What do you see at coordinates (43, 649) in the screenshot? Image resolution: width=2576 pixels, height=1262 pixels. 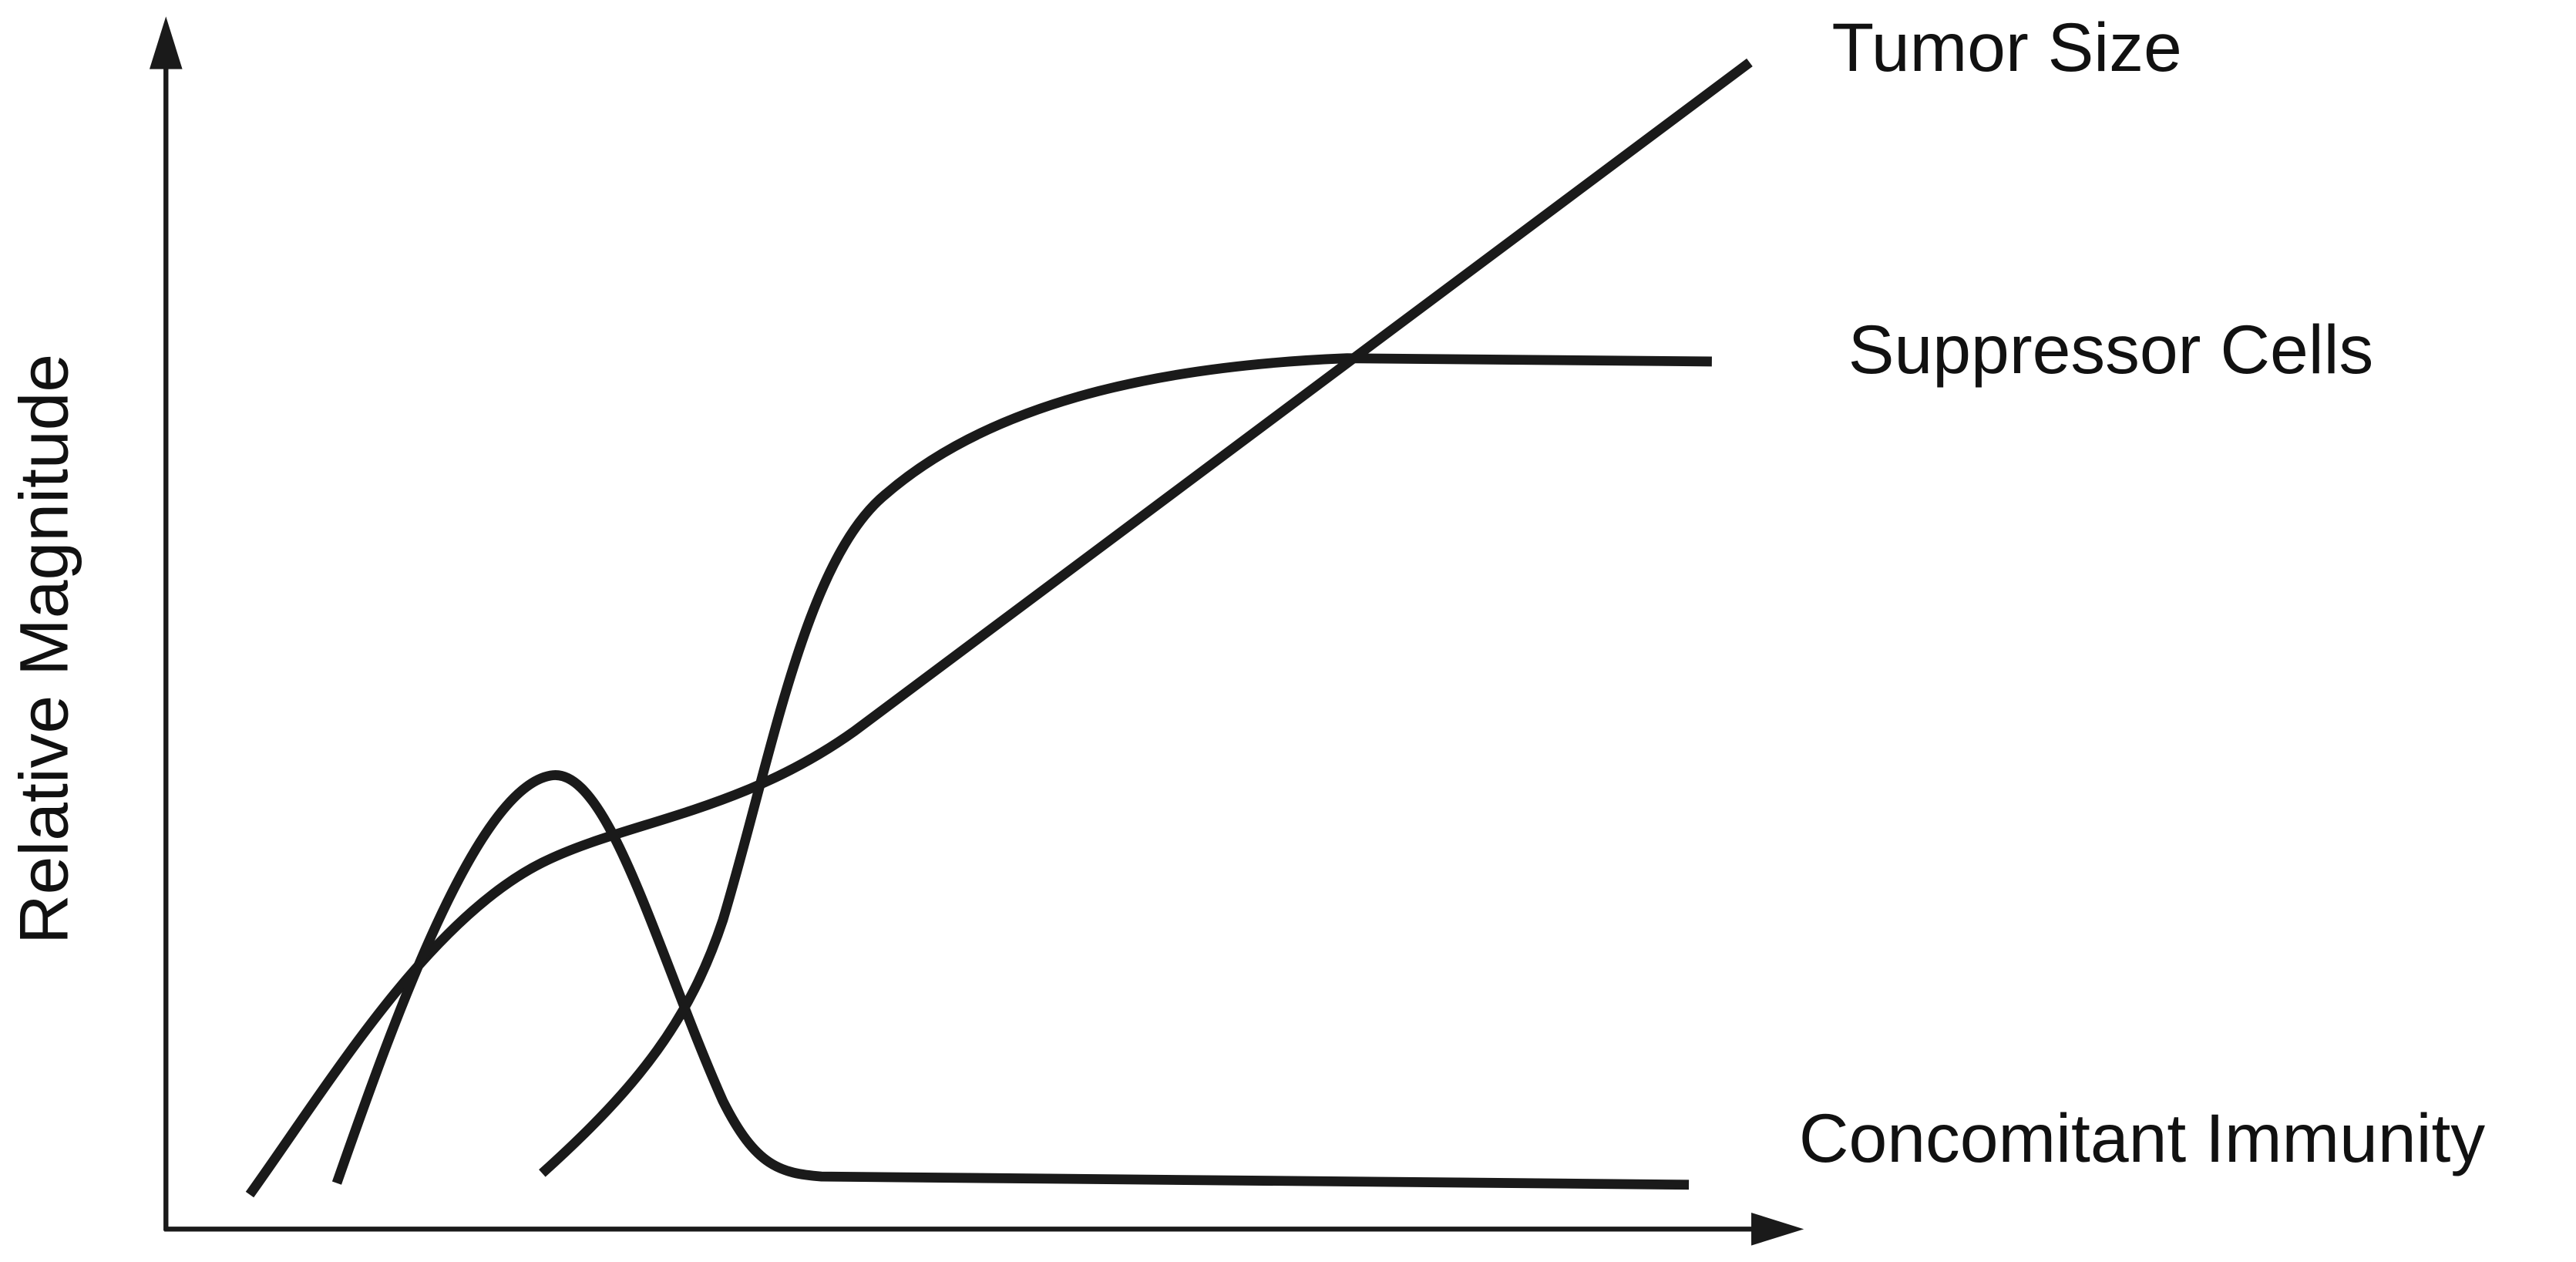 I see `y-axis-label: Relative Magnitude` at bounding box center [43, 649].